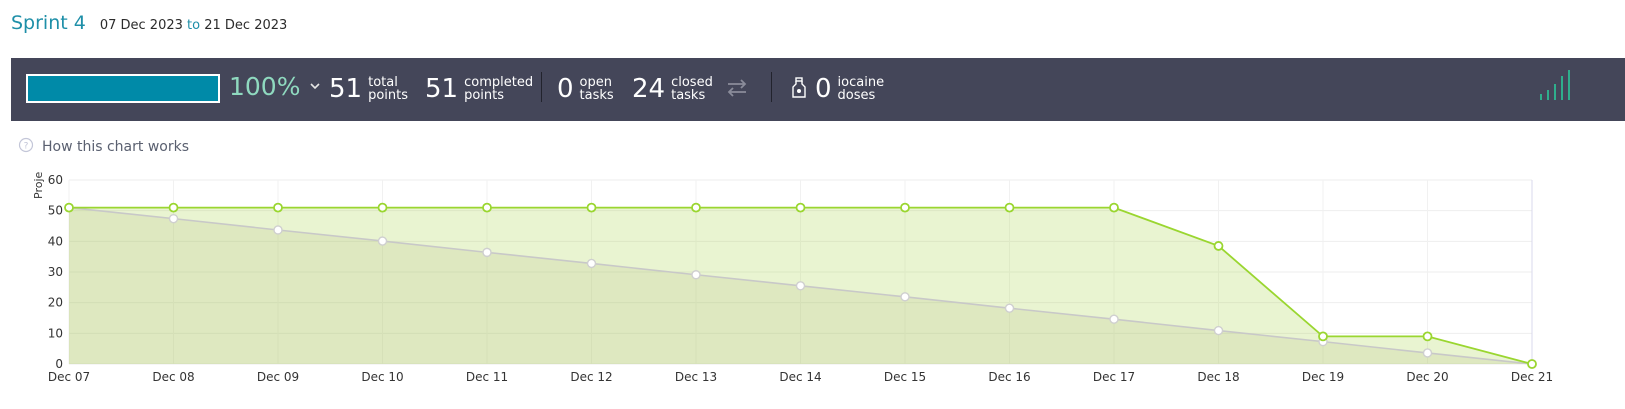 This screenshot has height=409, width=1625. I want to click on x-tick-label: Dec 17, so click(1114, 377).